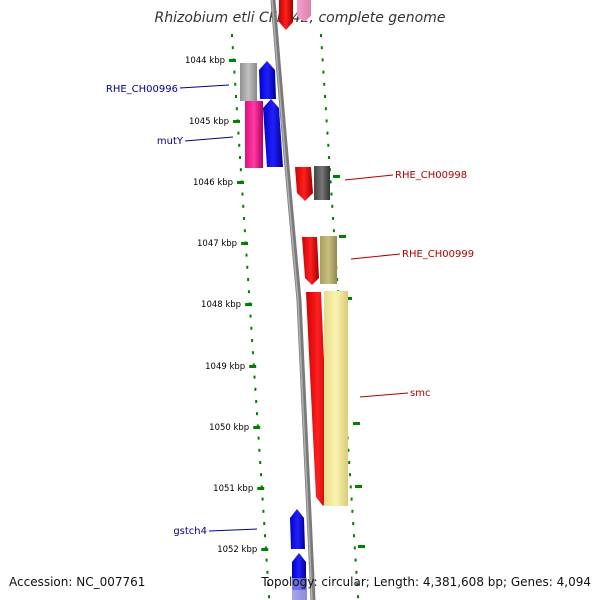  I want to click on genome-backbone, so click(293, 300).